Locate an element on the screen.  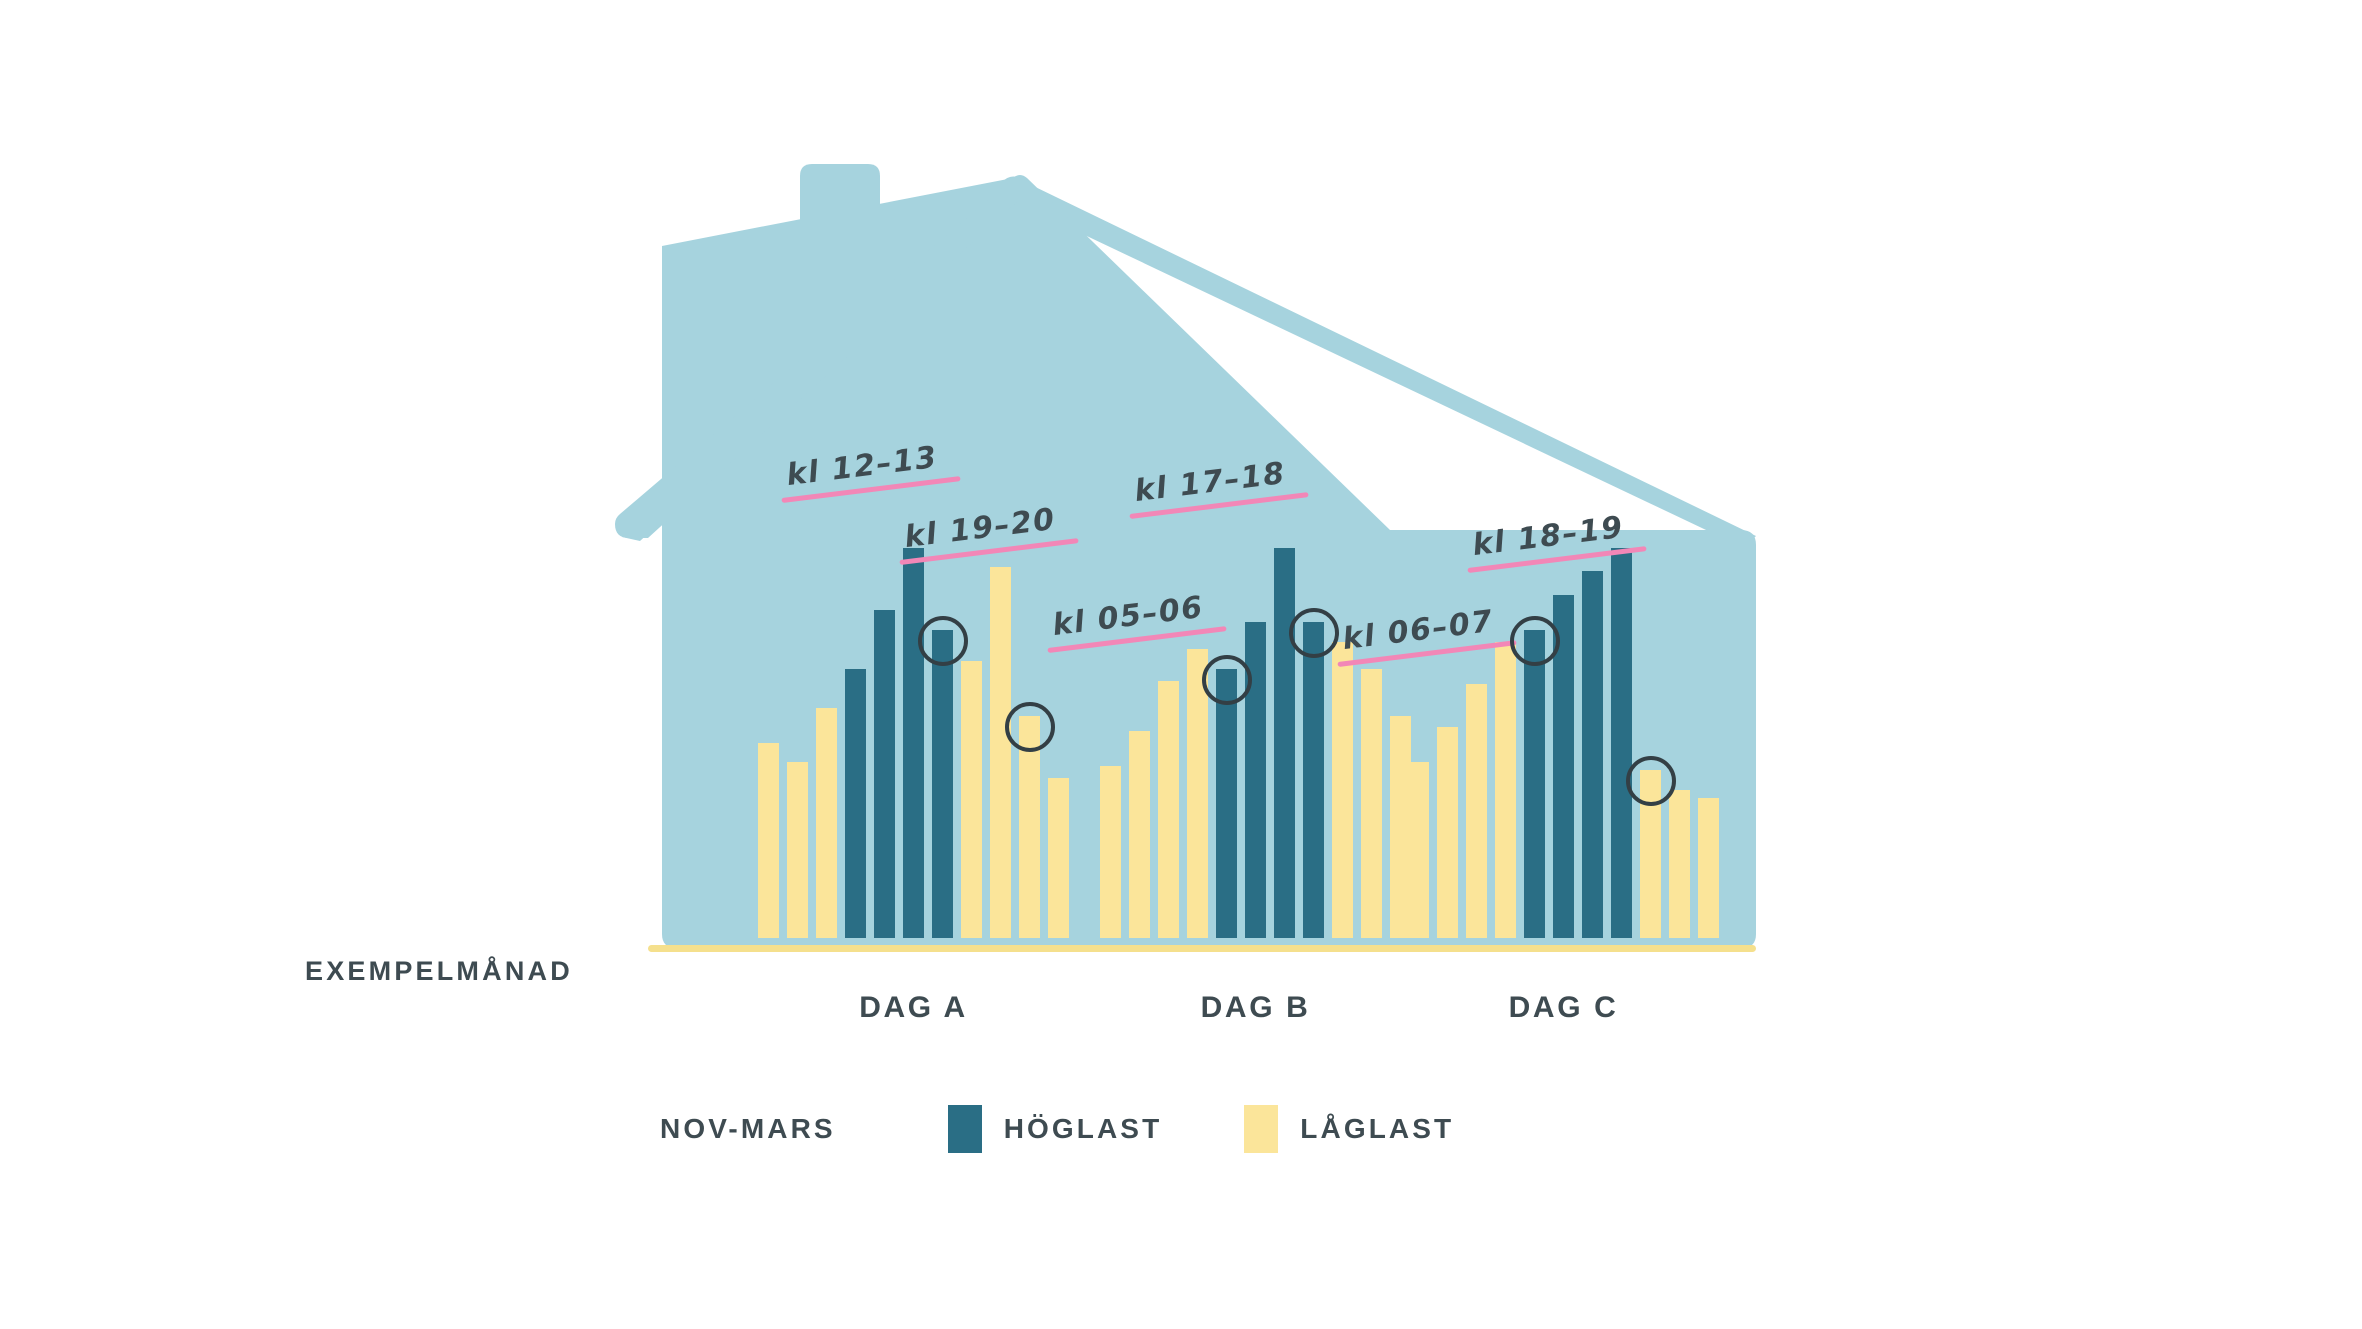
callout-kl-19-20: kl 19–20 is located at coordinates (987, 533).